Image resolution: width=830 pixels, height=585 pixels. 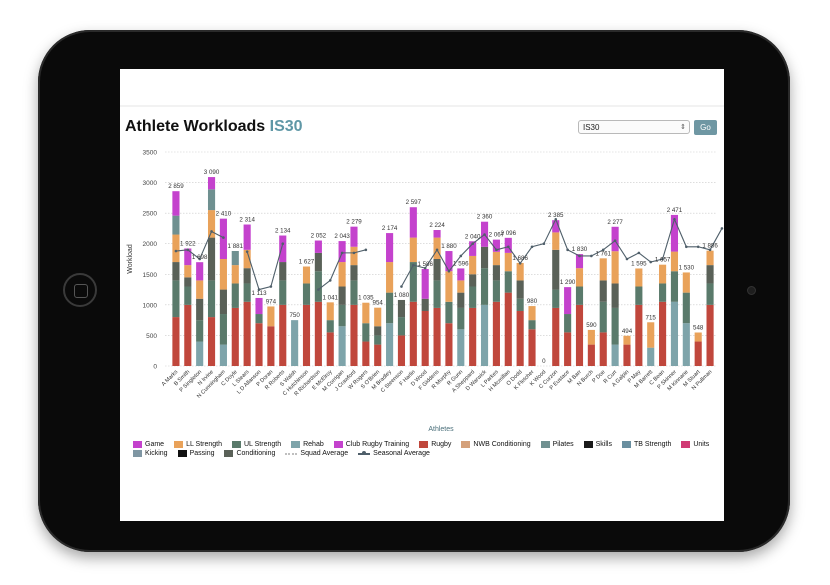 I want to click on legend-item: Skills, so click(x=597, y=444).